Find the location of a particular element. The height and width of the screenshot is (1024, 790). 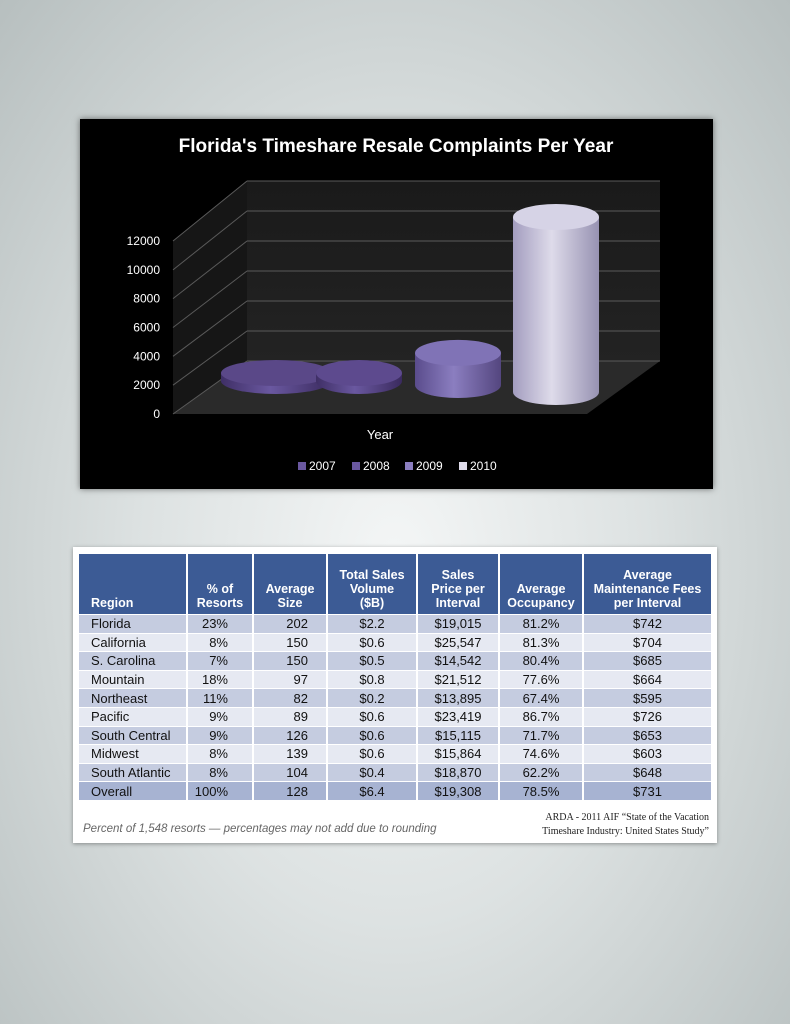

table-row: Pacific 9% 89 $0.6 $23,419 86.7% $726 is located at coordinates (395, 716).